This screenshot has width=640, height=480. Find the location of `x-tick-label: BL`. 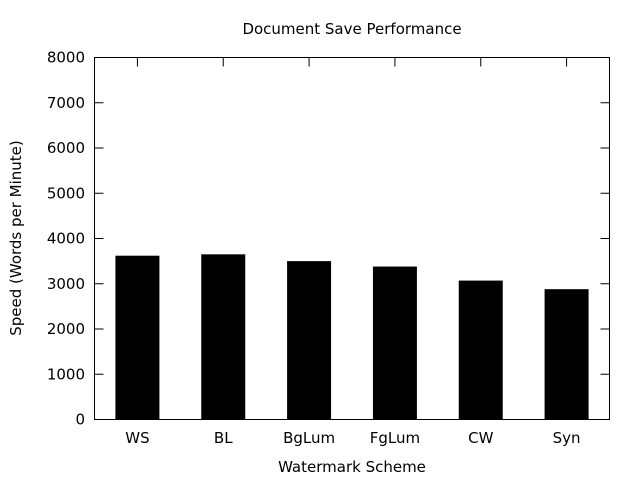

x-tick-label: BL is located at coordinates (223, 438).